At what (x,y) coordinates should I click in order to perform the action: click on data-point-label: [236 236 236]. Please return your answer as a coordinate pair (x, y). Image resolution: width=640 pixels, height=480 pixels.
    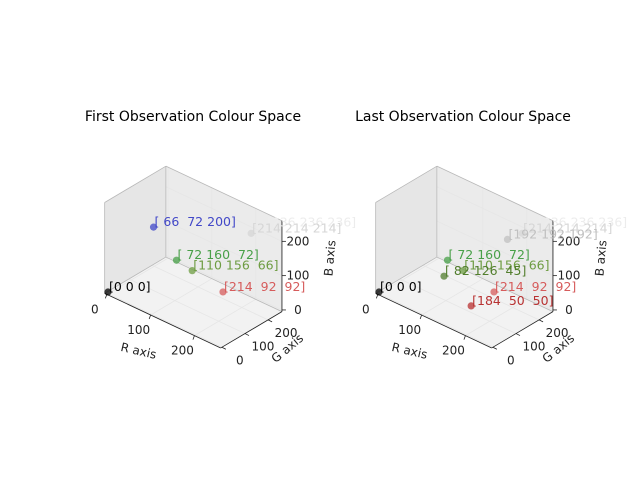
    Looking at the image, I should click on (311, 221).